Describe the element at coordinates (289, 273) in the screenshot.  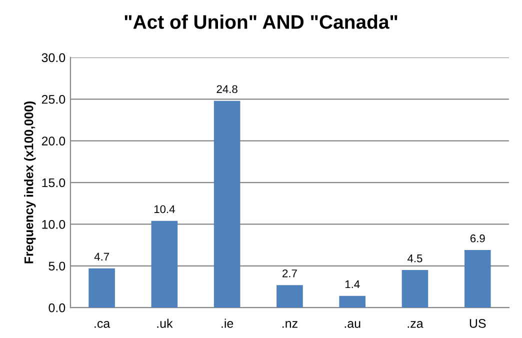
I see `data-label: 2.7` at that location.